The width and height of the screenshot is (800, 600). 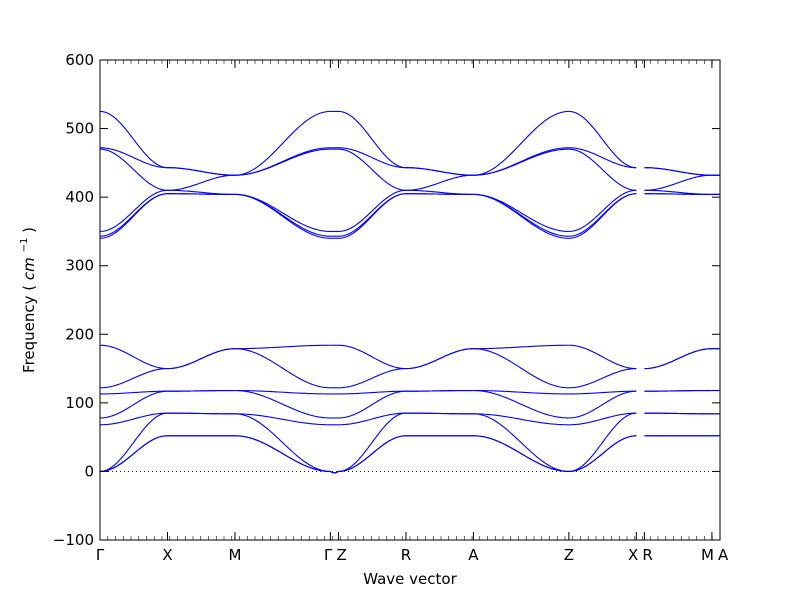 I want to click on y-axis-label: Frequency ( cm −1 ), so click(x=25, y=300).